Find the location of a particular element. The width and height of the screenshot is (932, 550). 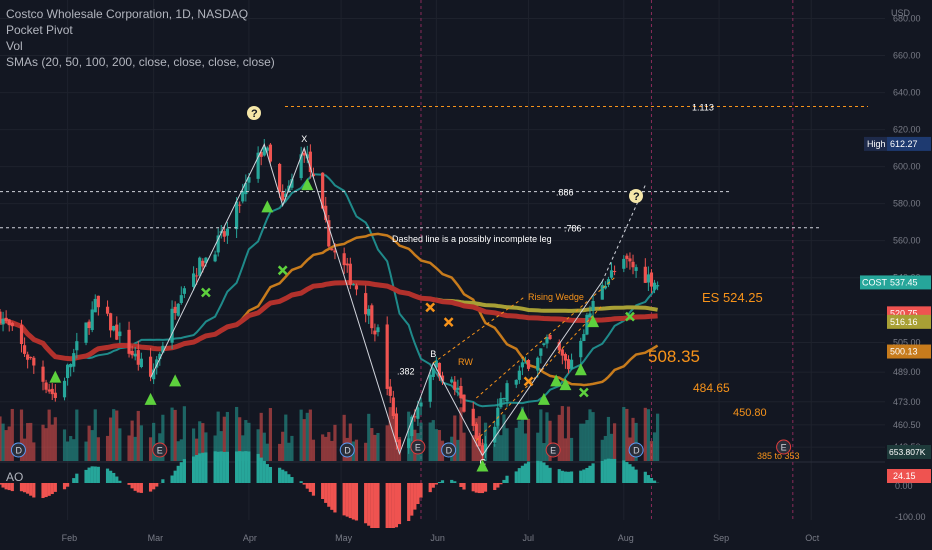

wedge-upper-ext is located at coordinates (479, 329).